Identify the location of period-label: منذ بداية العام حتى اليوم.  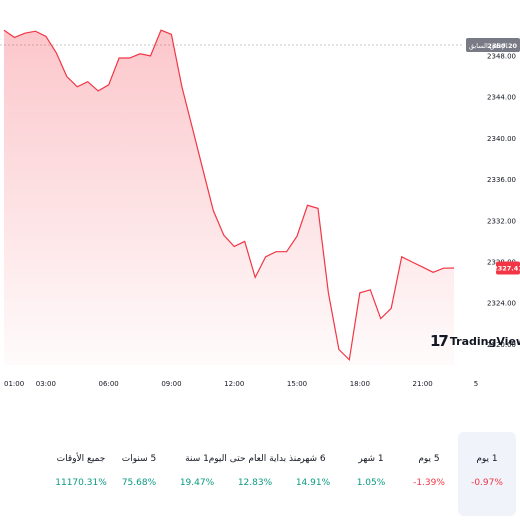
(255, 459).